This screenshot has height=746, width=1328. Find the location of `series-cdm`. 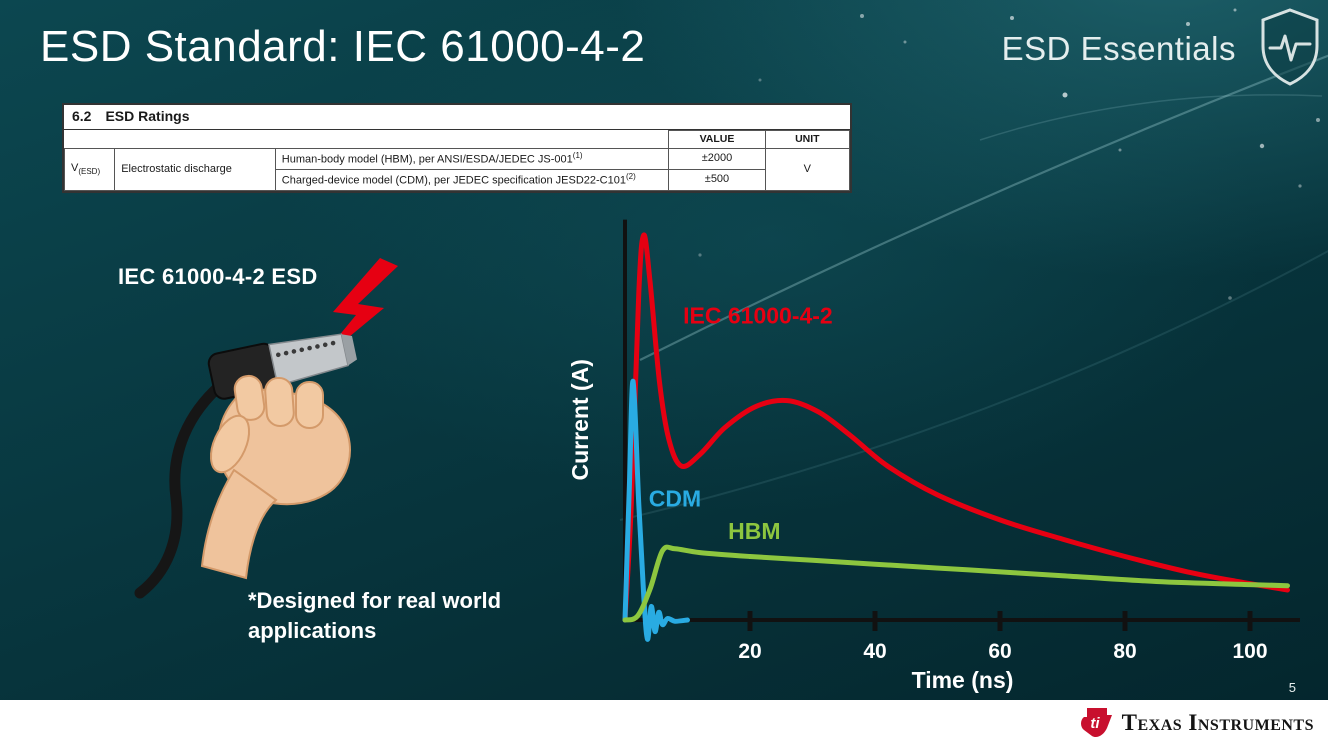

series-cdm is located at coordinates (656, 510).